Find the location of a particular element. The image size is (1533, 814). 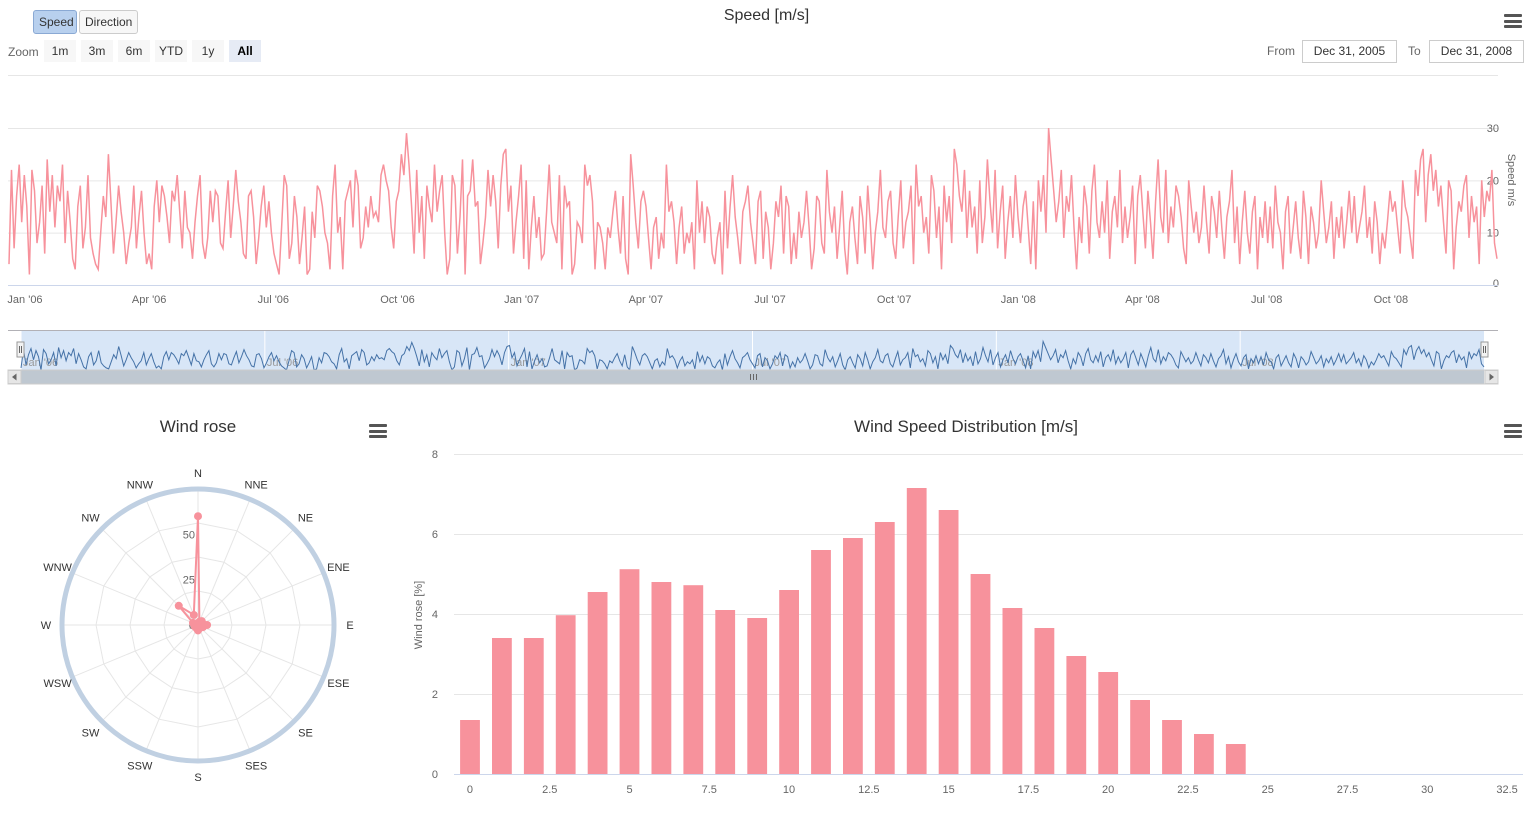

speed-x-tick-label: Jul '07 is located at coordinates (769, 300).